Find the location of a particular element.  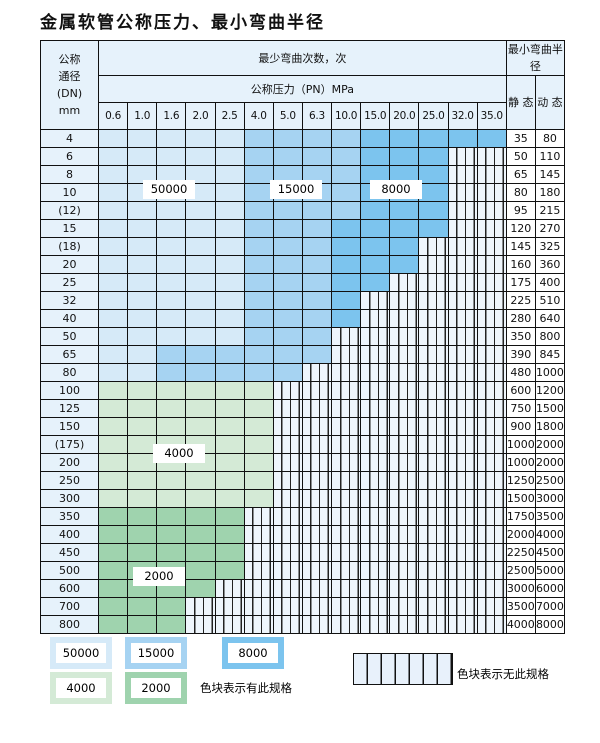

table-row: 32 225 510 is located at coordinates (303, 300).